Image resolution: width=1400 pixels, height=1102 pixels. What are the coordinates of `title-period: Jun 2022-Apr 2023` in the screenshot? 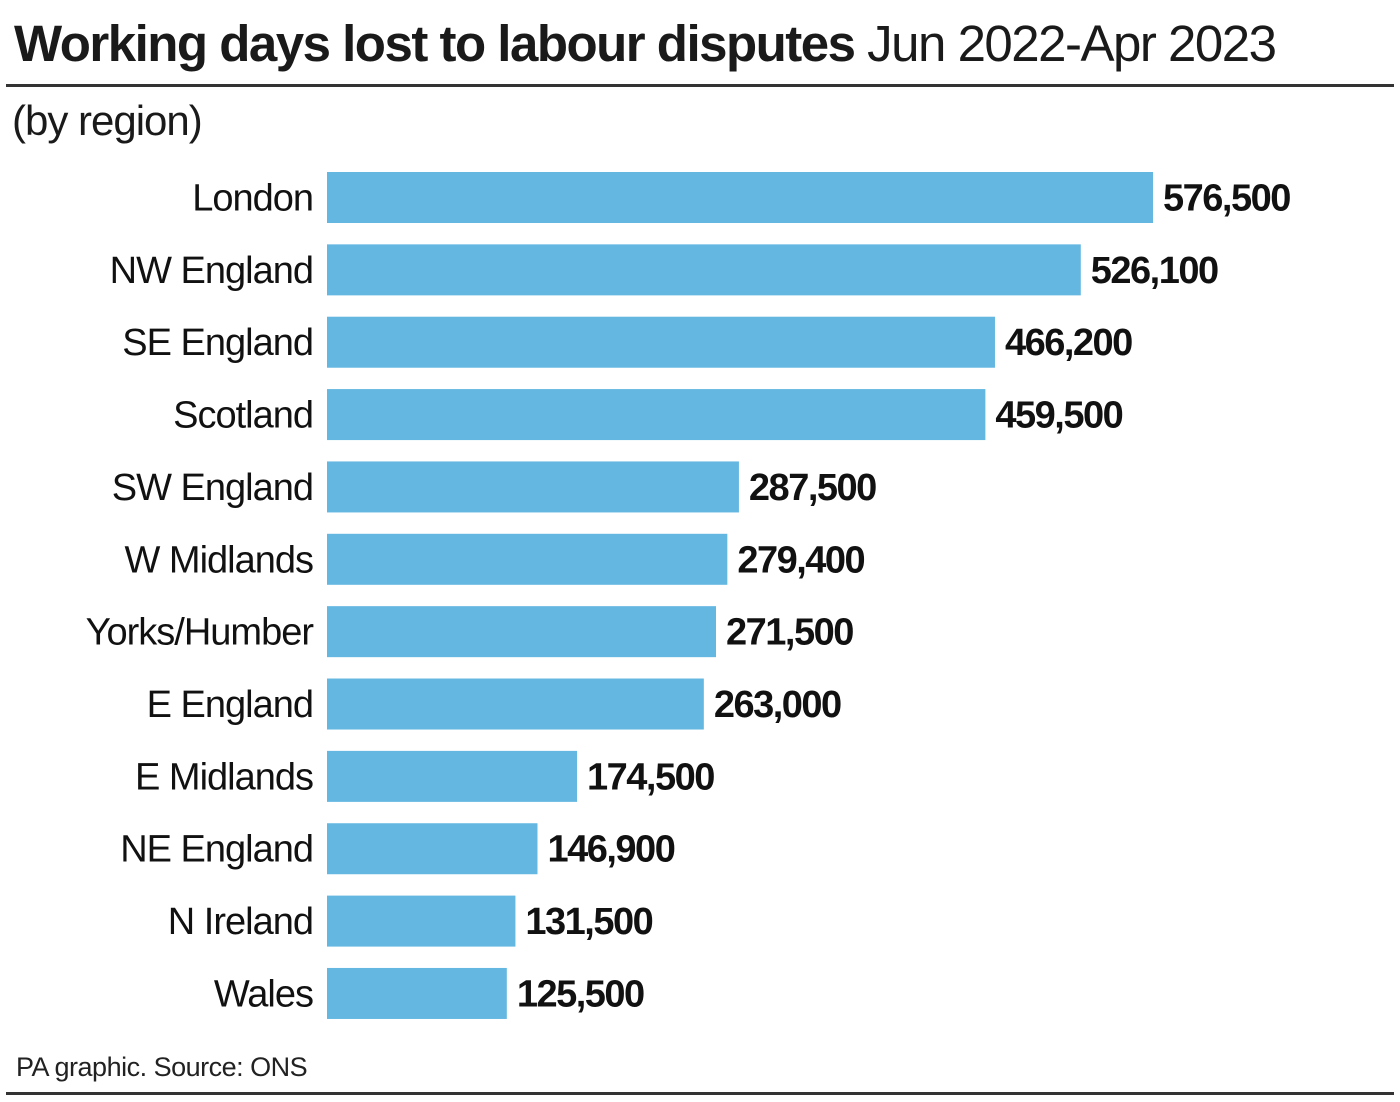 It's located at (1072, 43).